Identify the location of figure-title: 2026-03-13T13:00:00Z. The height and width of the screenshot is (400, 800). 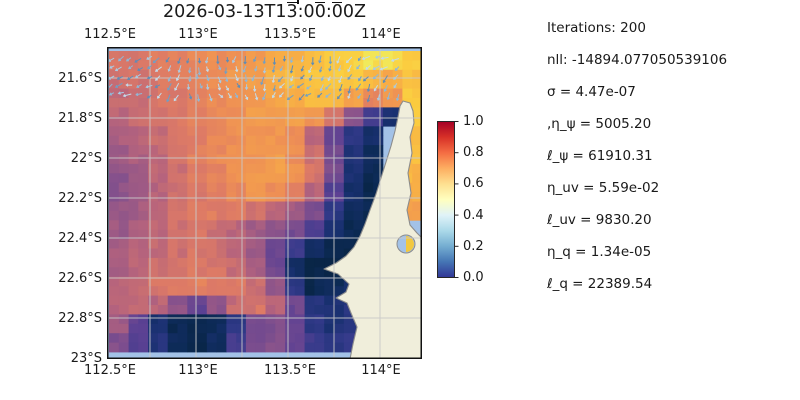
(264, 12).